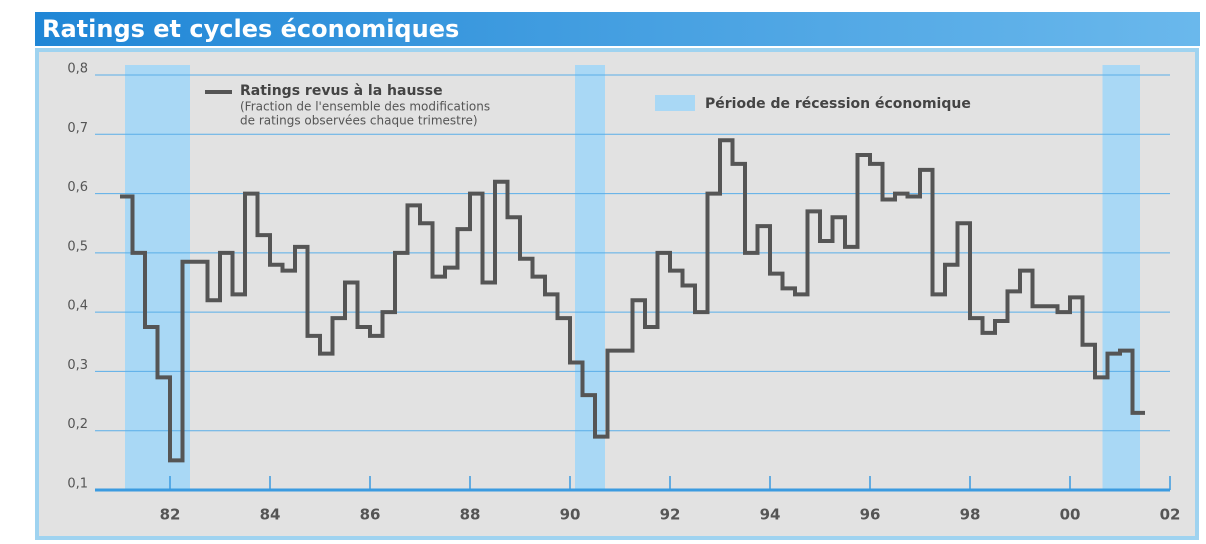 Image resolution: width=1206 pixels, height=544 pixels. What do you see at coordinates (77, 484) in the screenshot?
I see `y-tick-label: 0,1` at bounding box center [77, 484].